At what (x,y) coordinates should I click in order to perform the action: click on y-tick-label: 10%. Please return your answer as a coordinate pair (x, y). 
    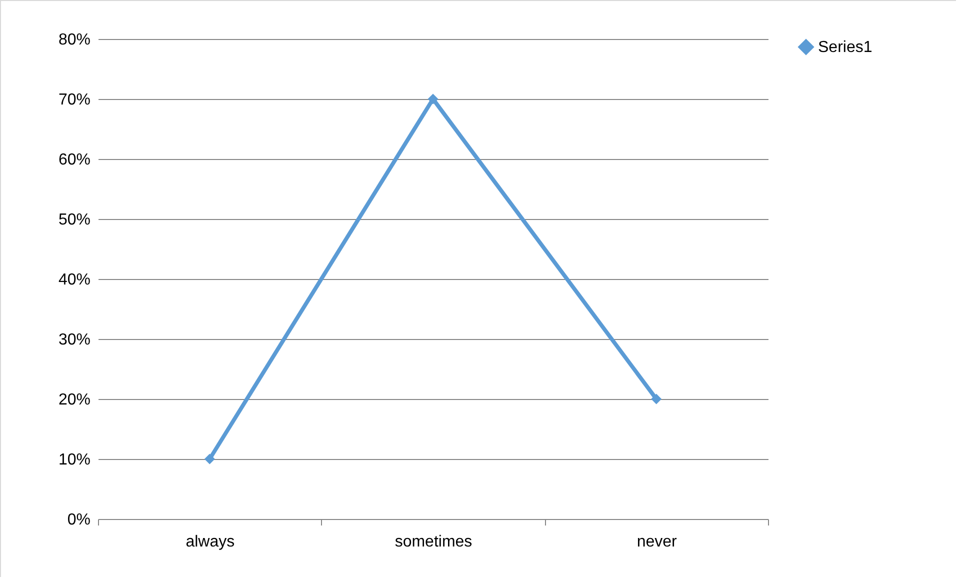
    Looking at the image, I should click on (74, 460).